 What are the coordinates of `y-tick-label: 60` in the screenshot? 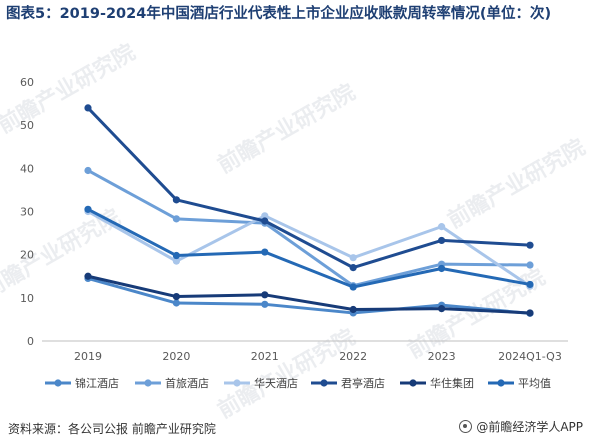 It's located at (27, 82).